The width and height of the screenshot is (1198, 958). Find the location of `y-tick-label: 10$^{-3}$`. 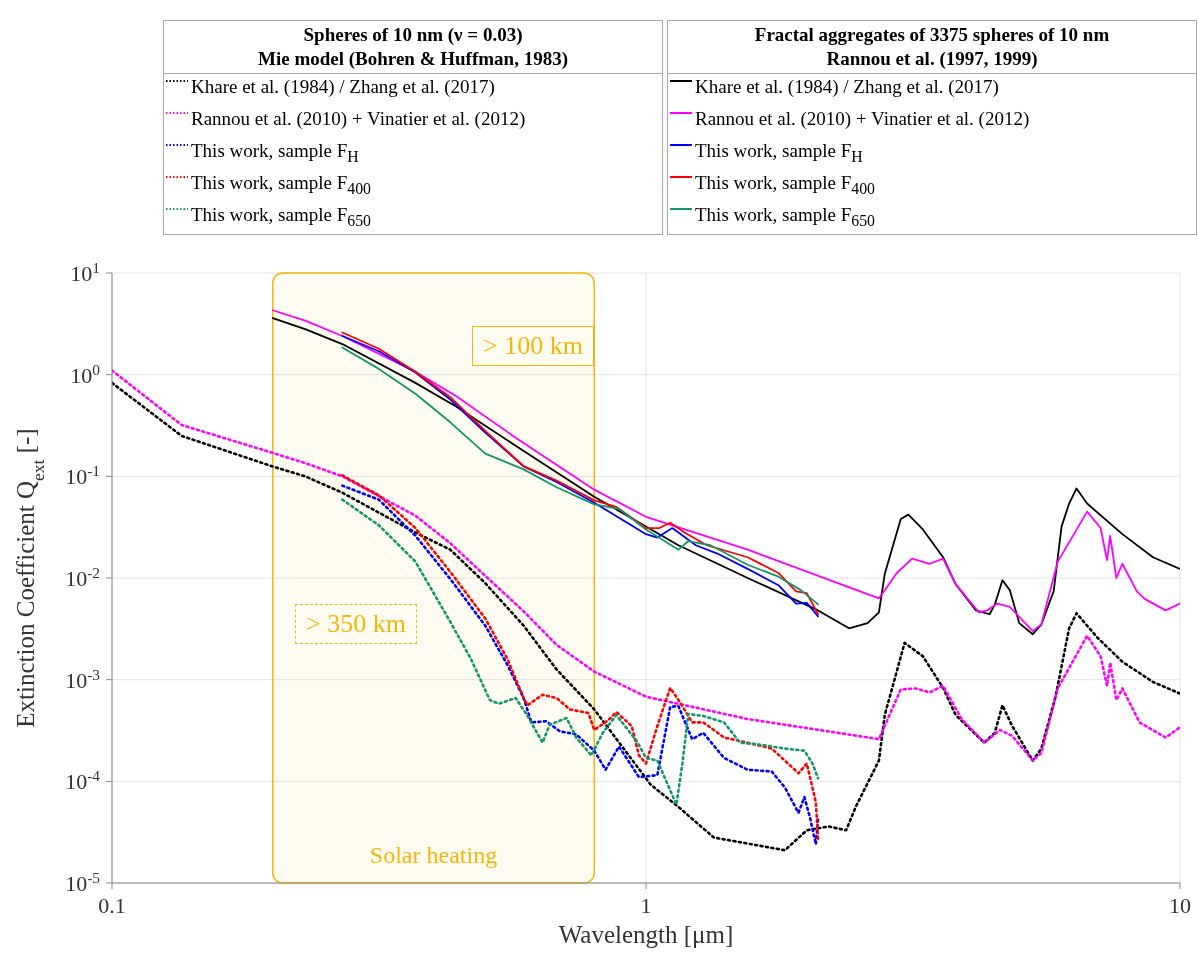

y-tick-label: 10$^{-3}$ is located at coordinates (83, 679).